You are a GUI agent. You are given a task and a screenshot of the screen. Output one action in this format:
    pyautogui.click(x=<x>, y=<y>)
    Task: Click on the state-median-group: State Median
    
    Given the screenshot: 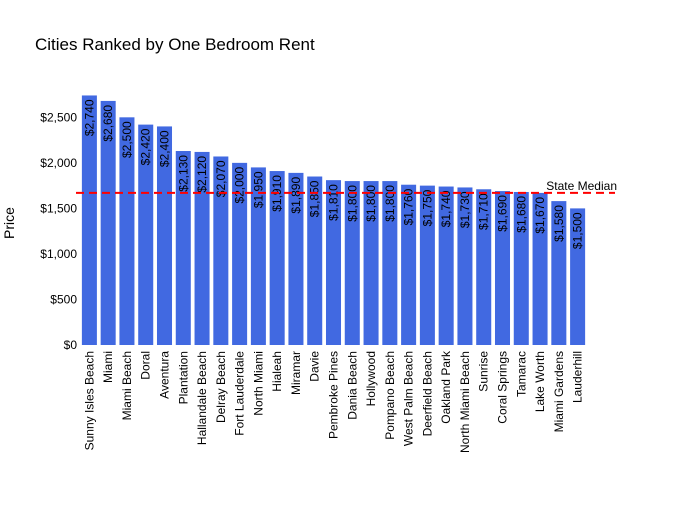 What is the action you would take?
    pyautogui.click(x=346, y=186)
    